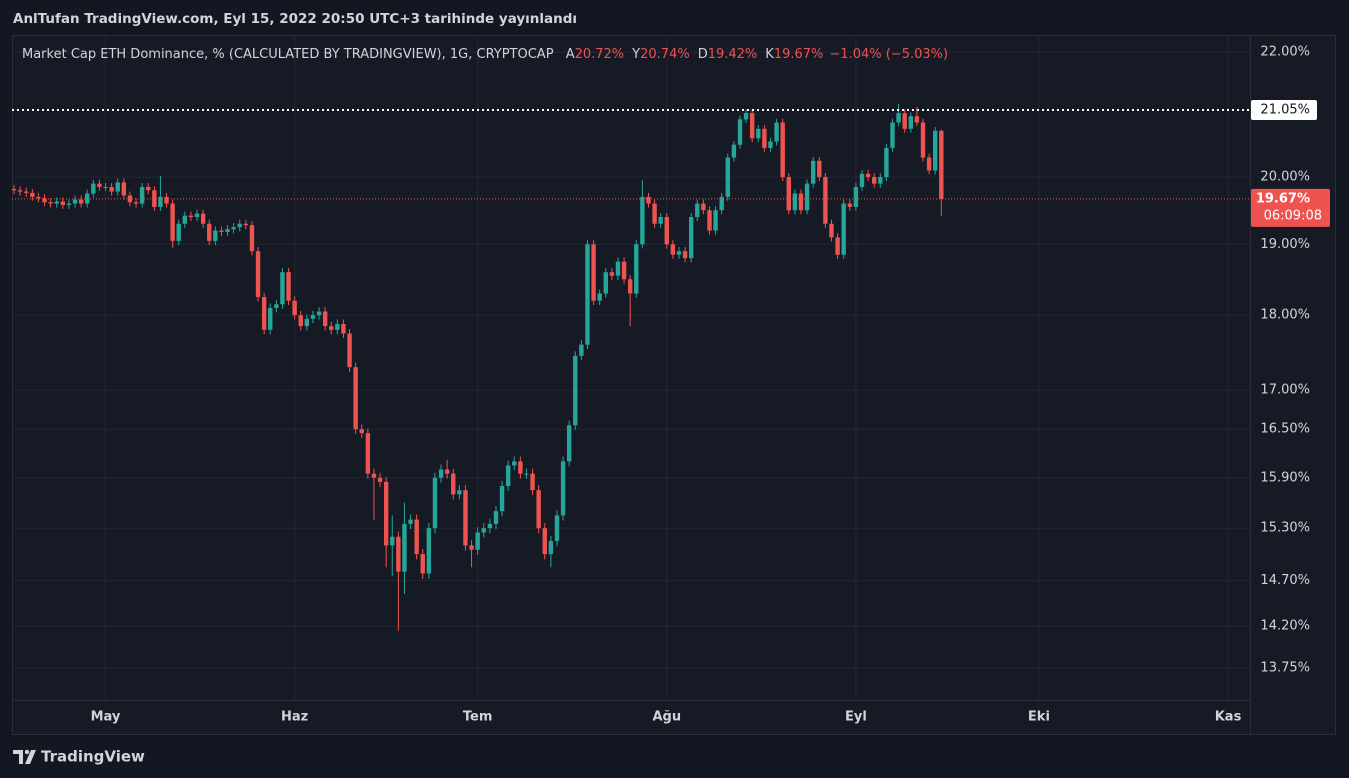 The height and width of the screenshot is (778, 1349). Describe the element at coordinates (769, 54) in the screenshot. I see `legend-key: K` at that location.